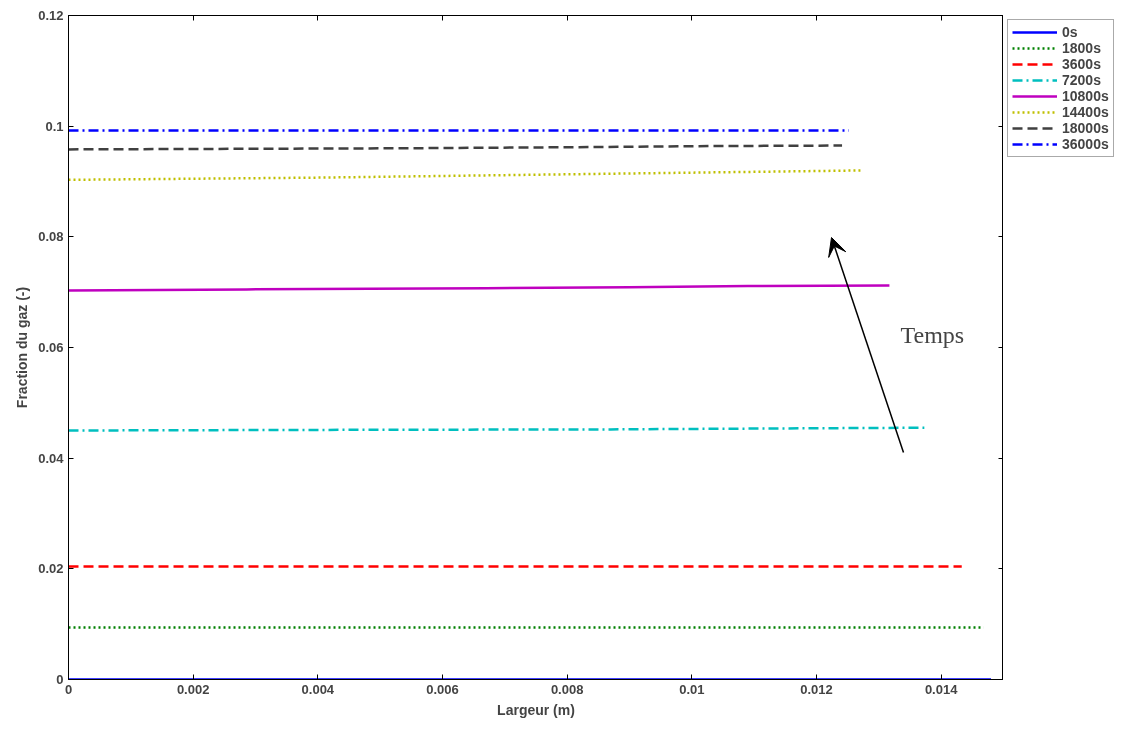 The image size is (1139, 731). Describe the element at coordinates (318, 689) in the screenshot. I see `x-tick-label: 0.004` at that location.